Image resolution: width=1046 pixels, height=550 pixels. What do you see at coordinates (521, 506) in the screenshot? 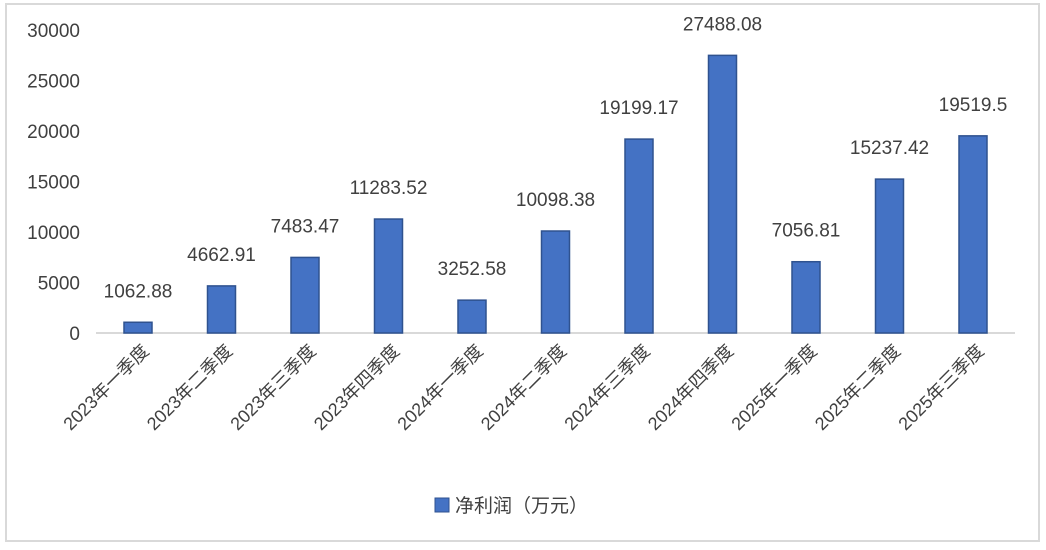
I see `legend-label: 净利润（万元）` at bounding box center [521, 506].